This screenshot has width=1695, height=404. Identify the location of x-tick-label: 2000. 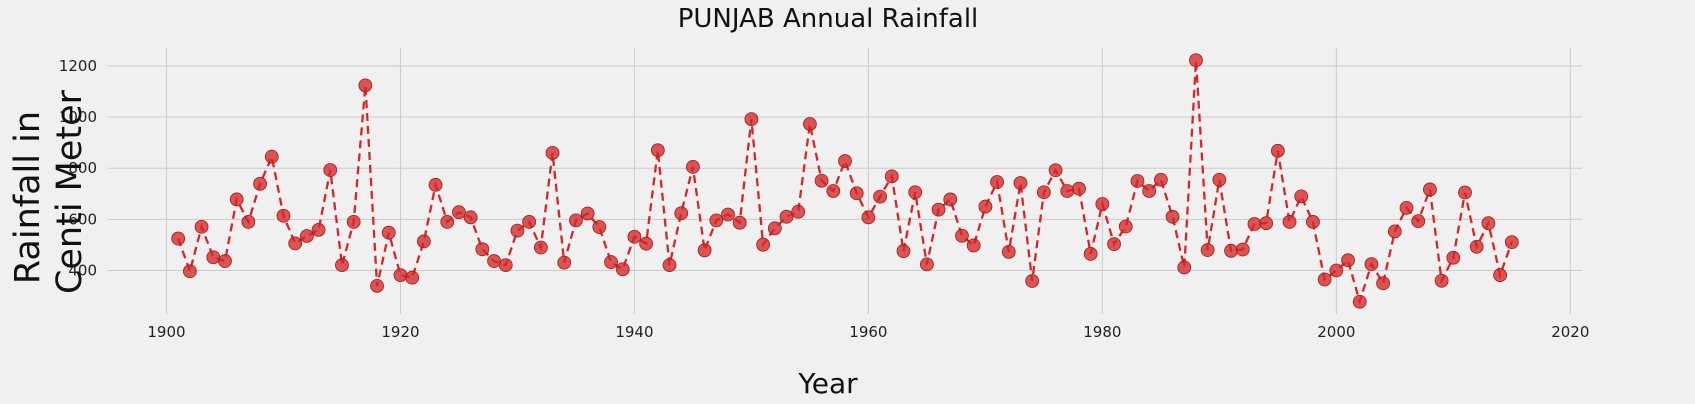
(1336, 332).